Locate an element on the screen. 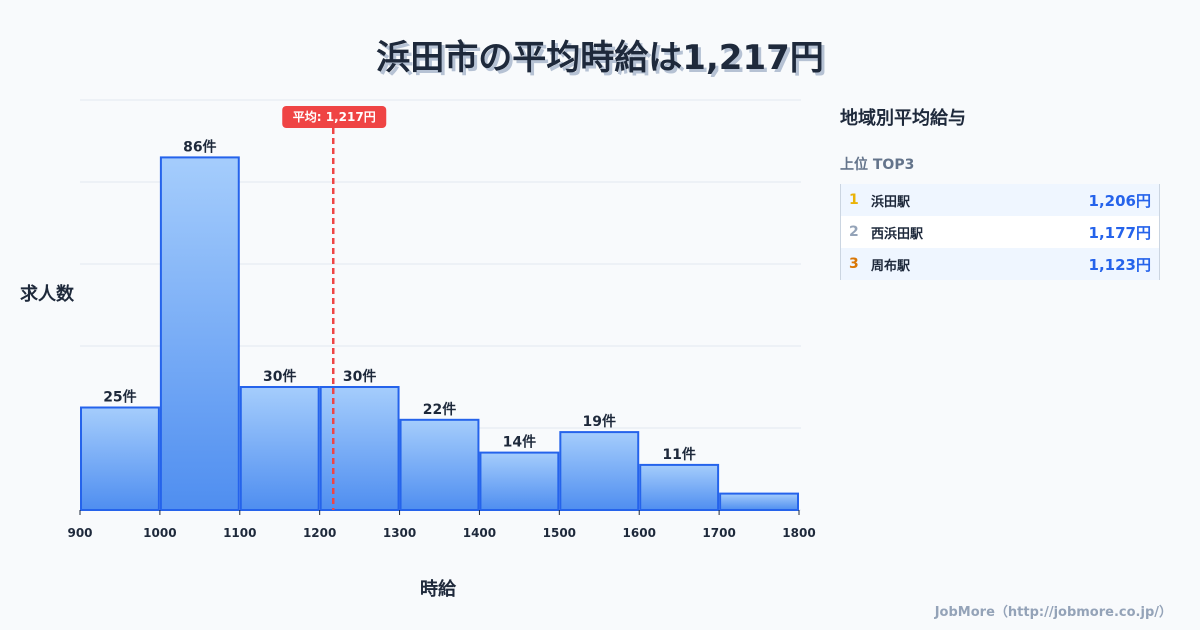  x-axis-label: 時給 is located at coordinates (438, 589).